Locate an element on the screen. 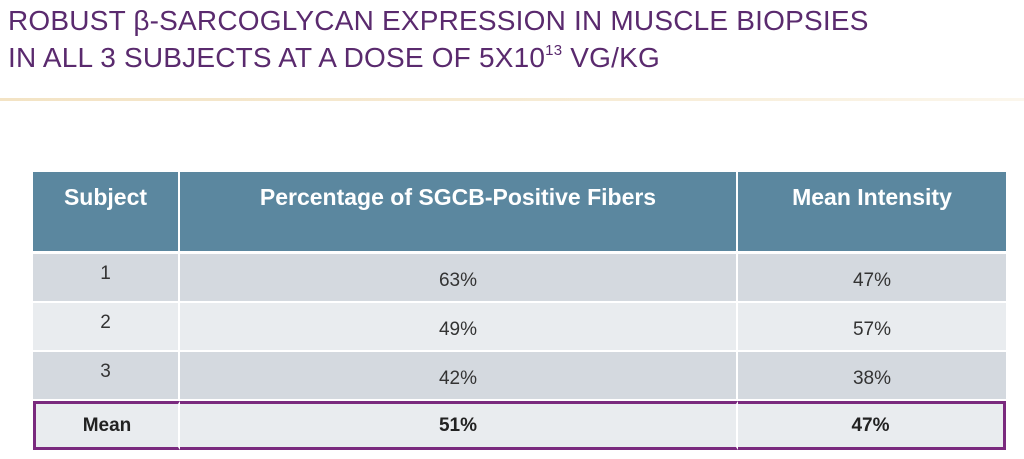 The width and height of the screenshot is (1024, 459). cell-percentage: 42% is located at coordinates (459, 376).